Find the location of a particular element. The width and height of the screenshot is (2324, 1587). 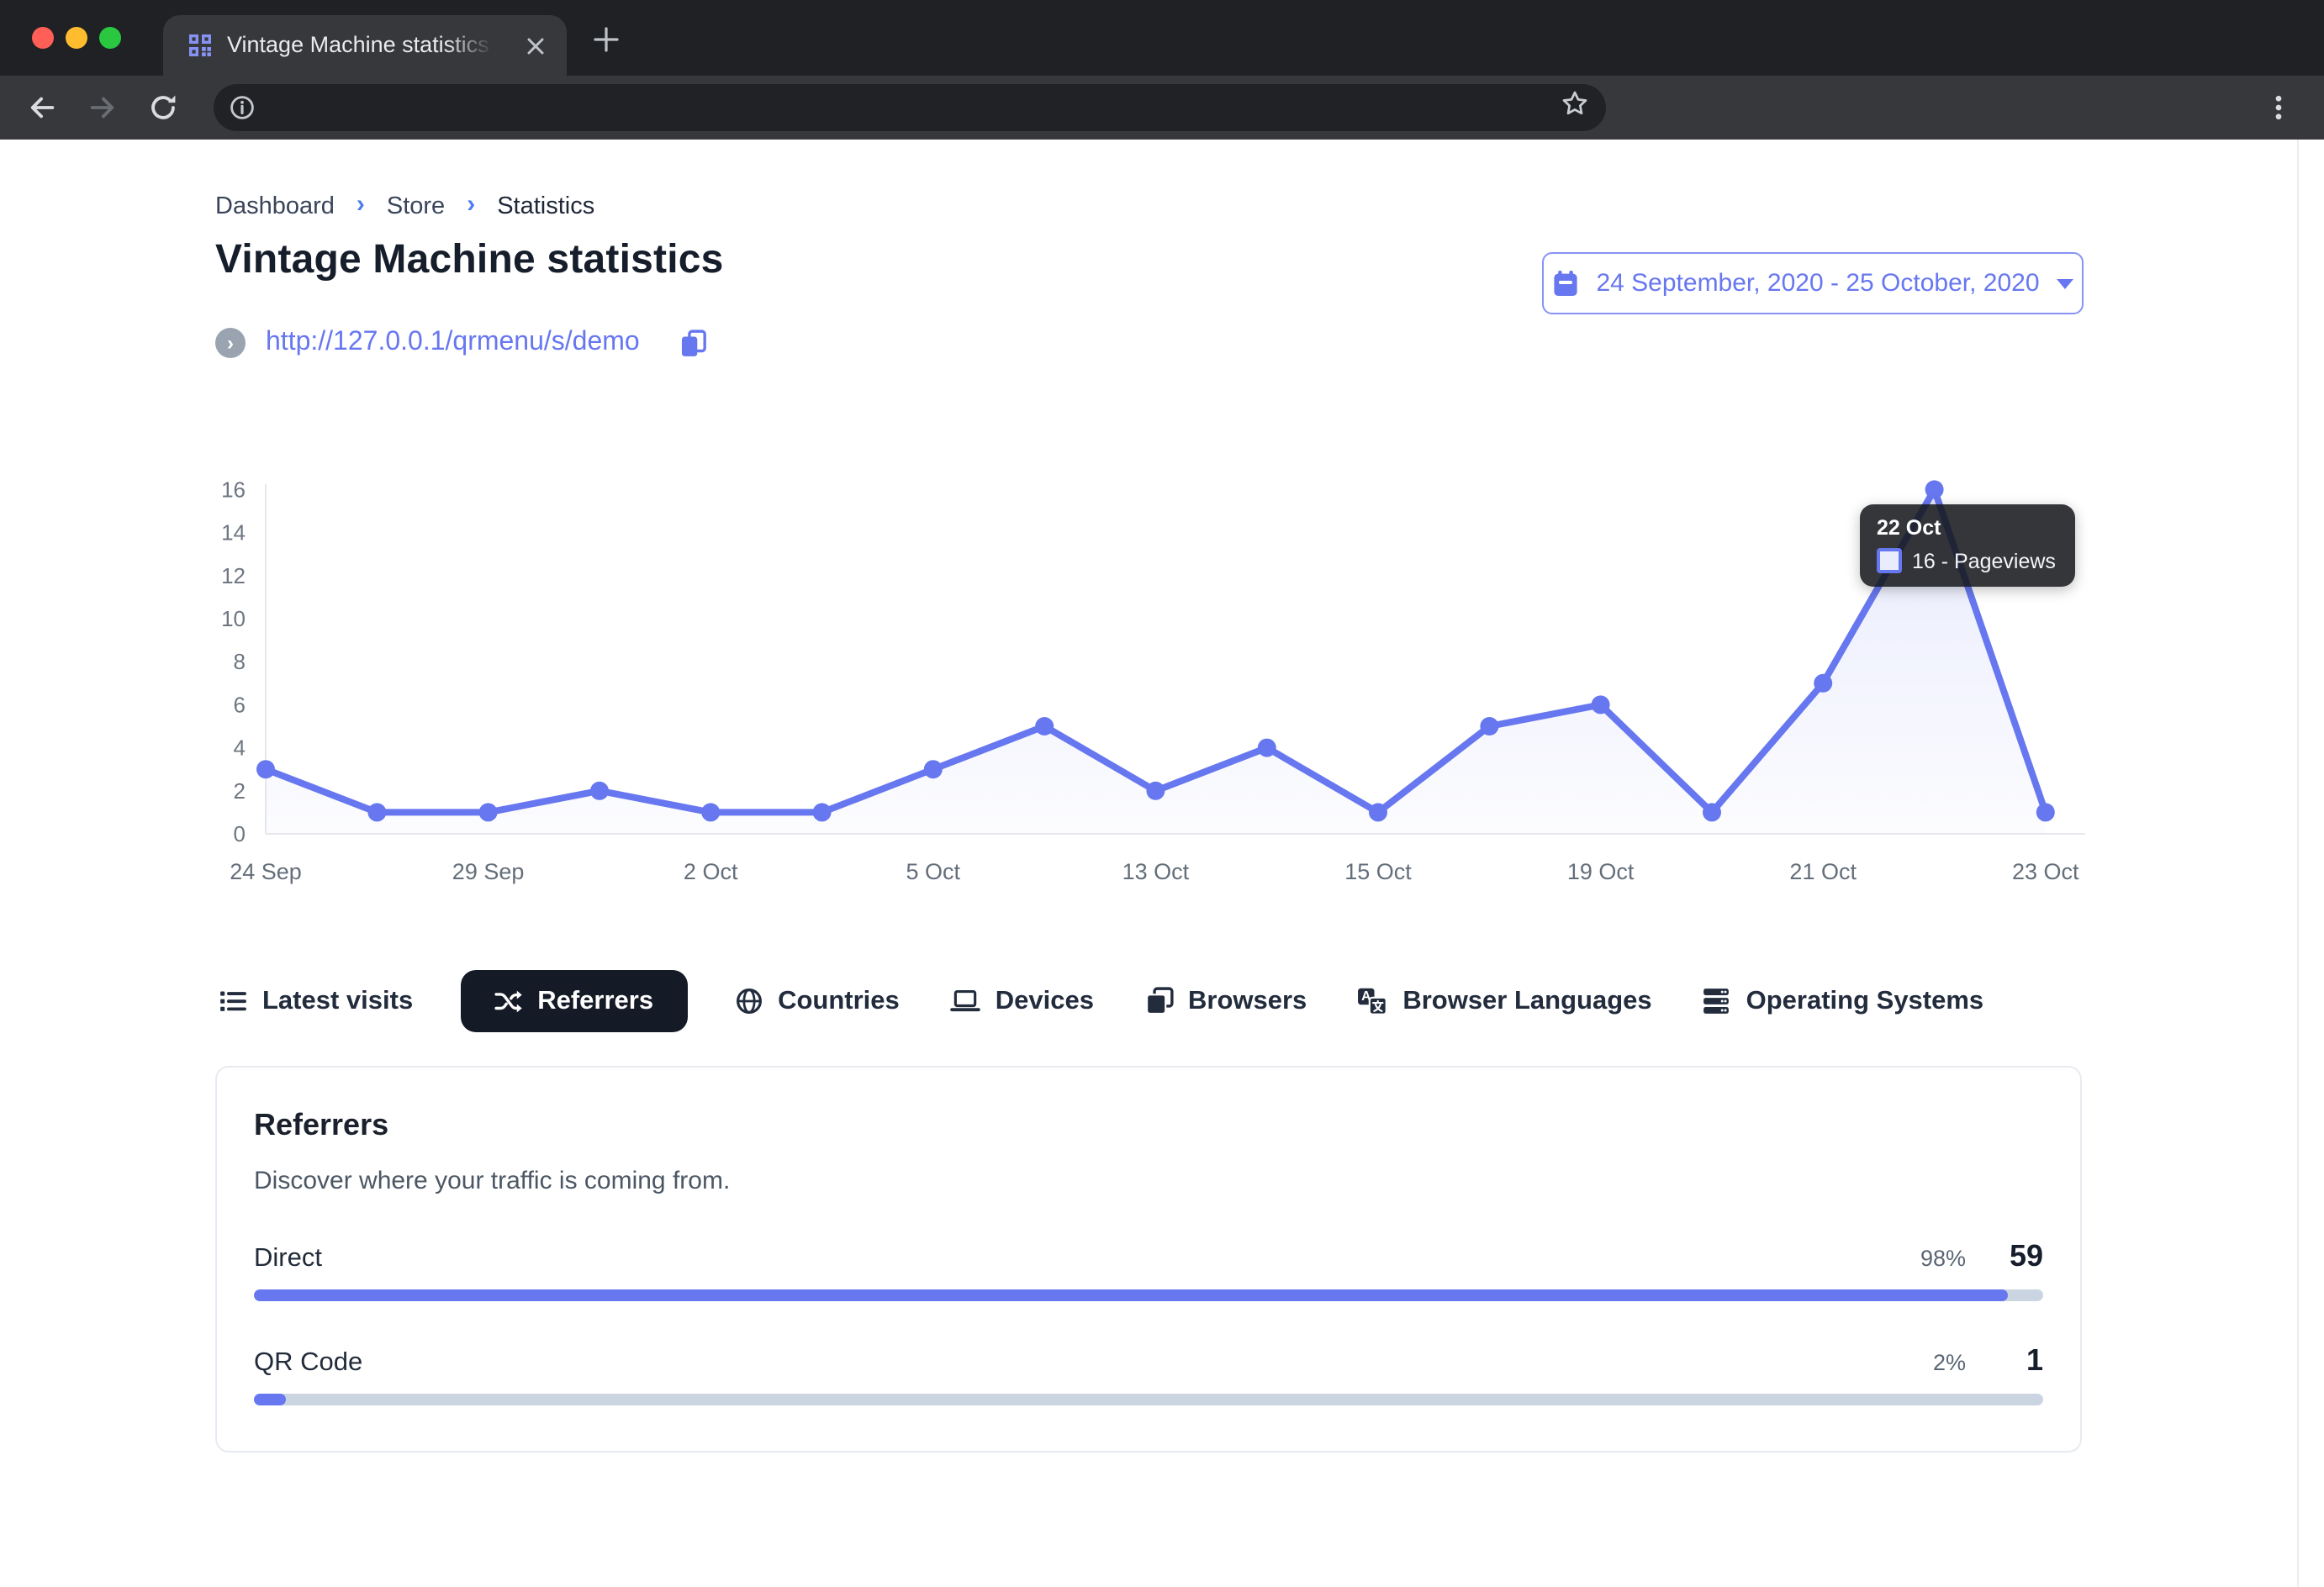

breadcrumb-statistics: Statistics is located at coordinates (546, 205).